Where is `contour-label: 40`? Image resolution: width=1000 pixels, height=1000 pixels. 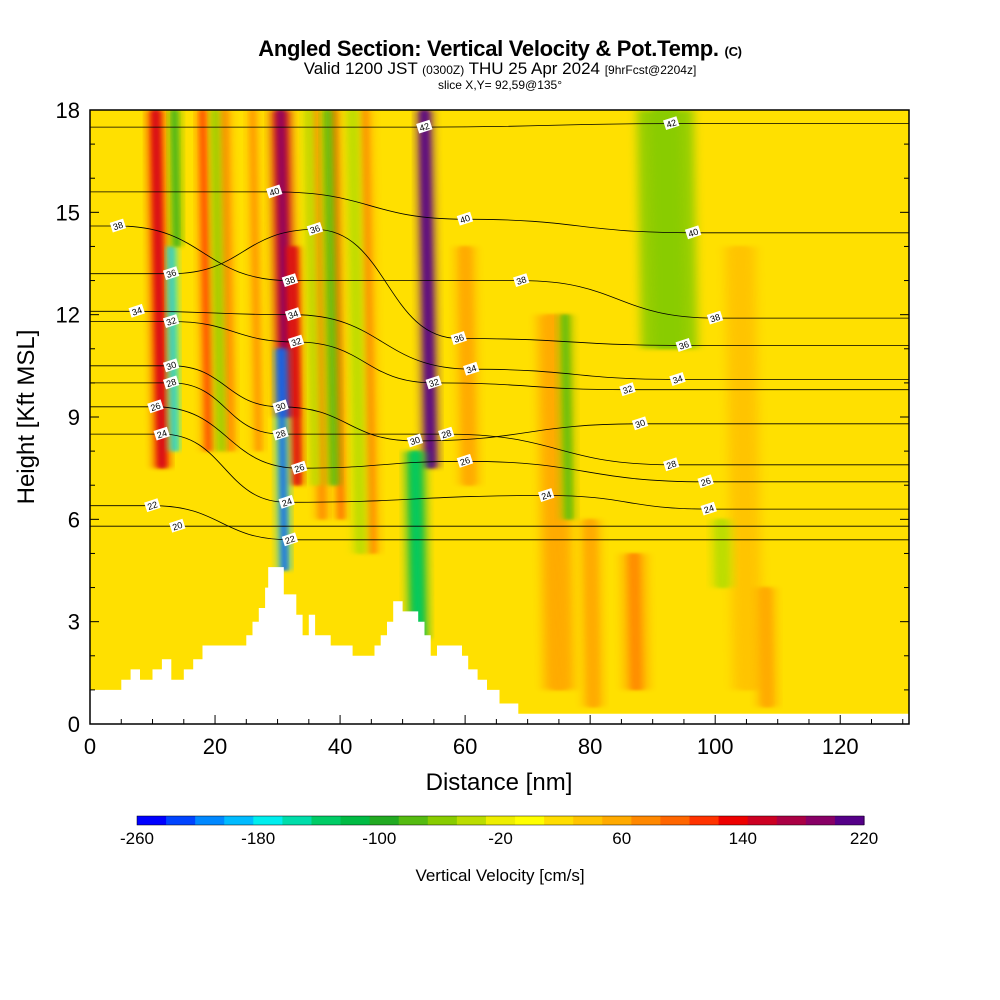 contour-label: 40 is located at coordinates (274, 191).